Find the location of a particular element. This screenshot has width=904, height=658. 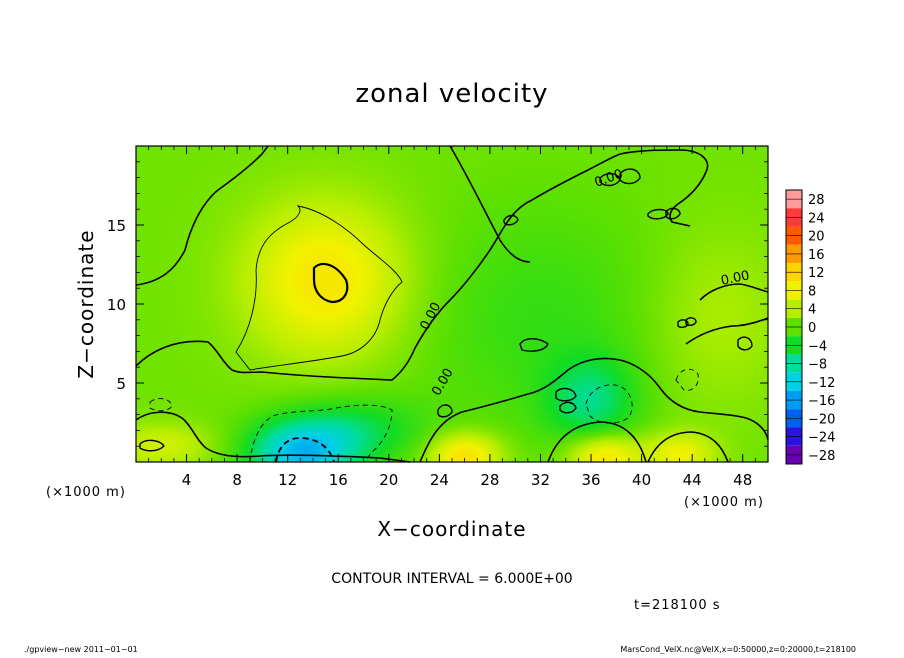

colorbar-label: 4 is located at coordinates (812, 310).